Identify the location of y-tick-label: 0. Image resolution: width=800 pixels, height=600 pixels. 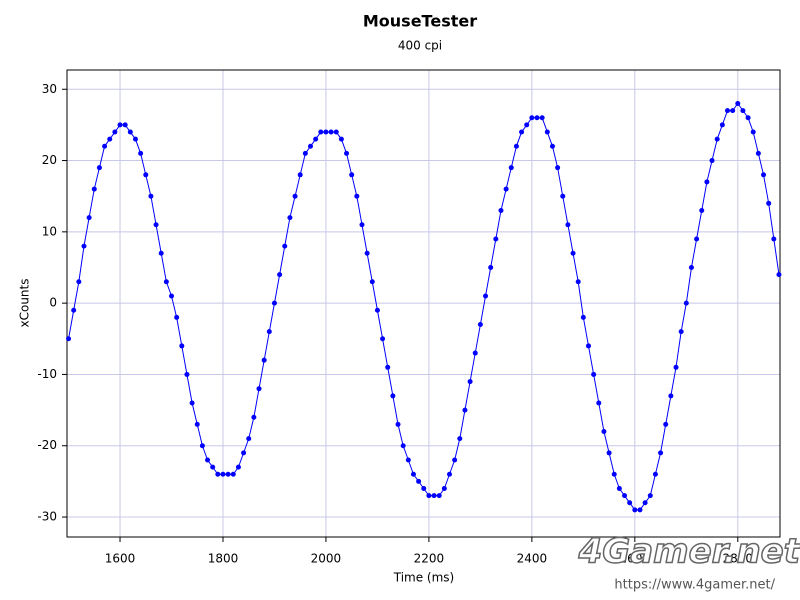
(53, 303).